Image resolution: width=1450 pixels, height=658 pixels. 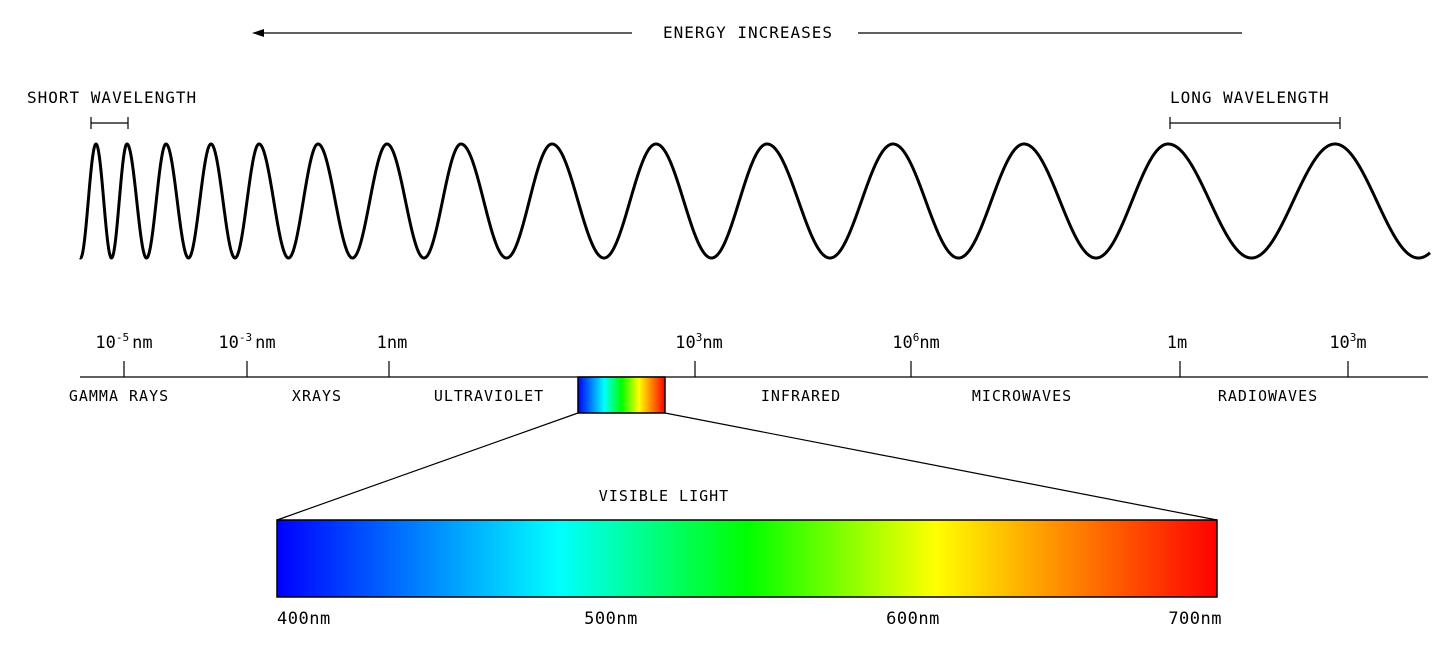 I want to click on scale-label-1e3m: 103m, so click(x=1347, y=342).